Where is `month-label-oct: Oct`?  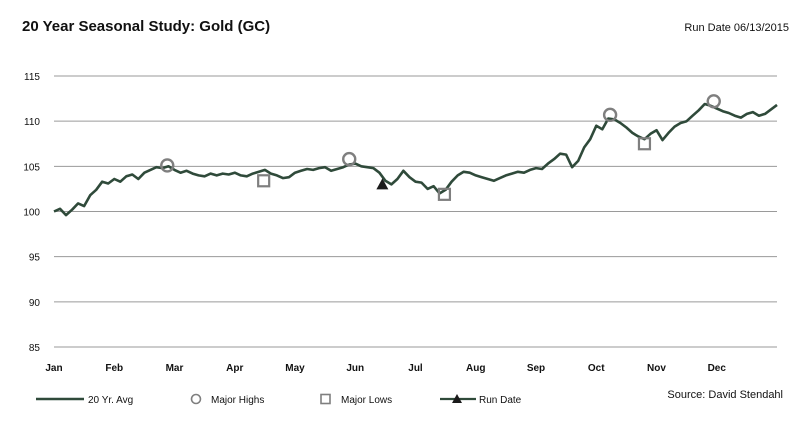 month-label-oct: Oct is located at coordinates (596, 368).